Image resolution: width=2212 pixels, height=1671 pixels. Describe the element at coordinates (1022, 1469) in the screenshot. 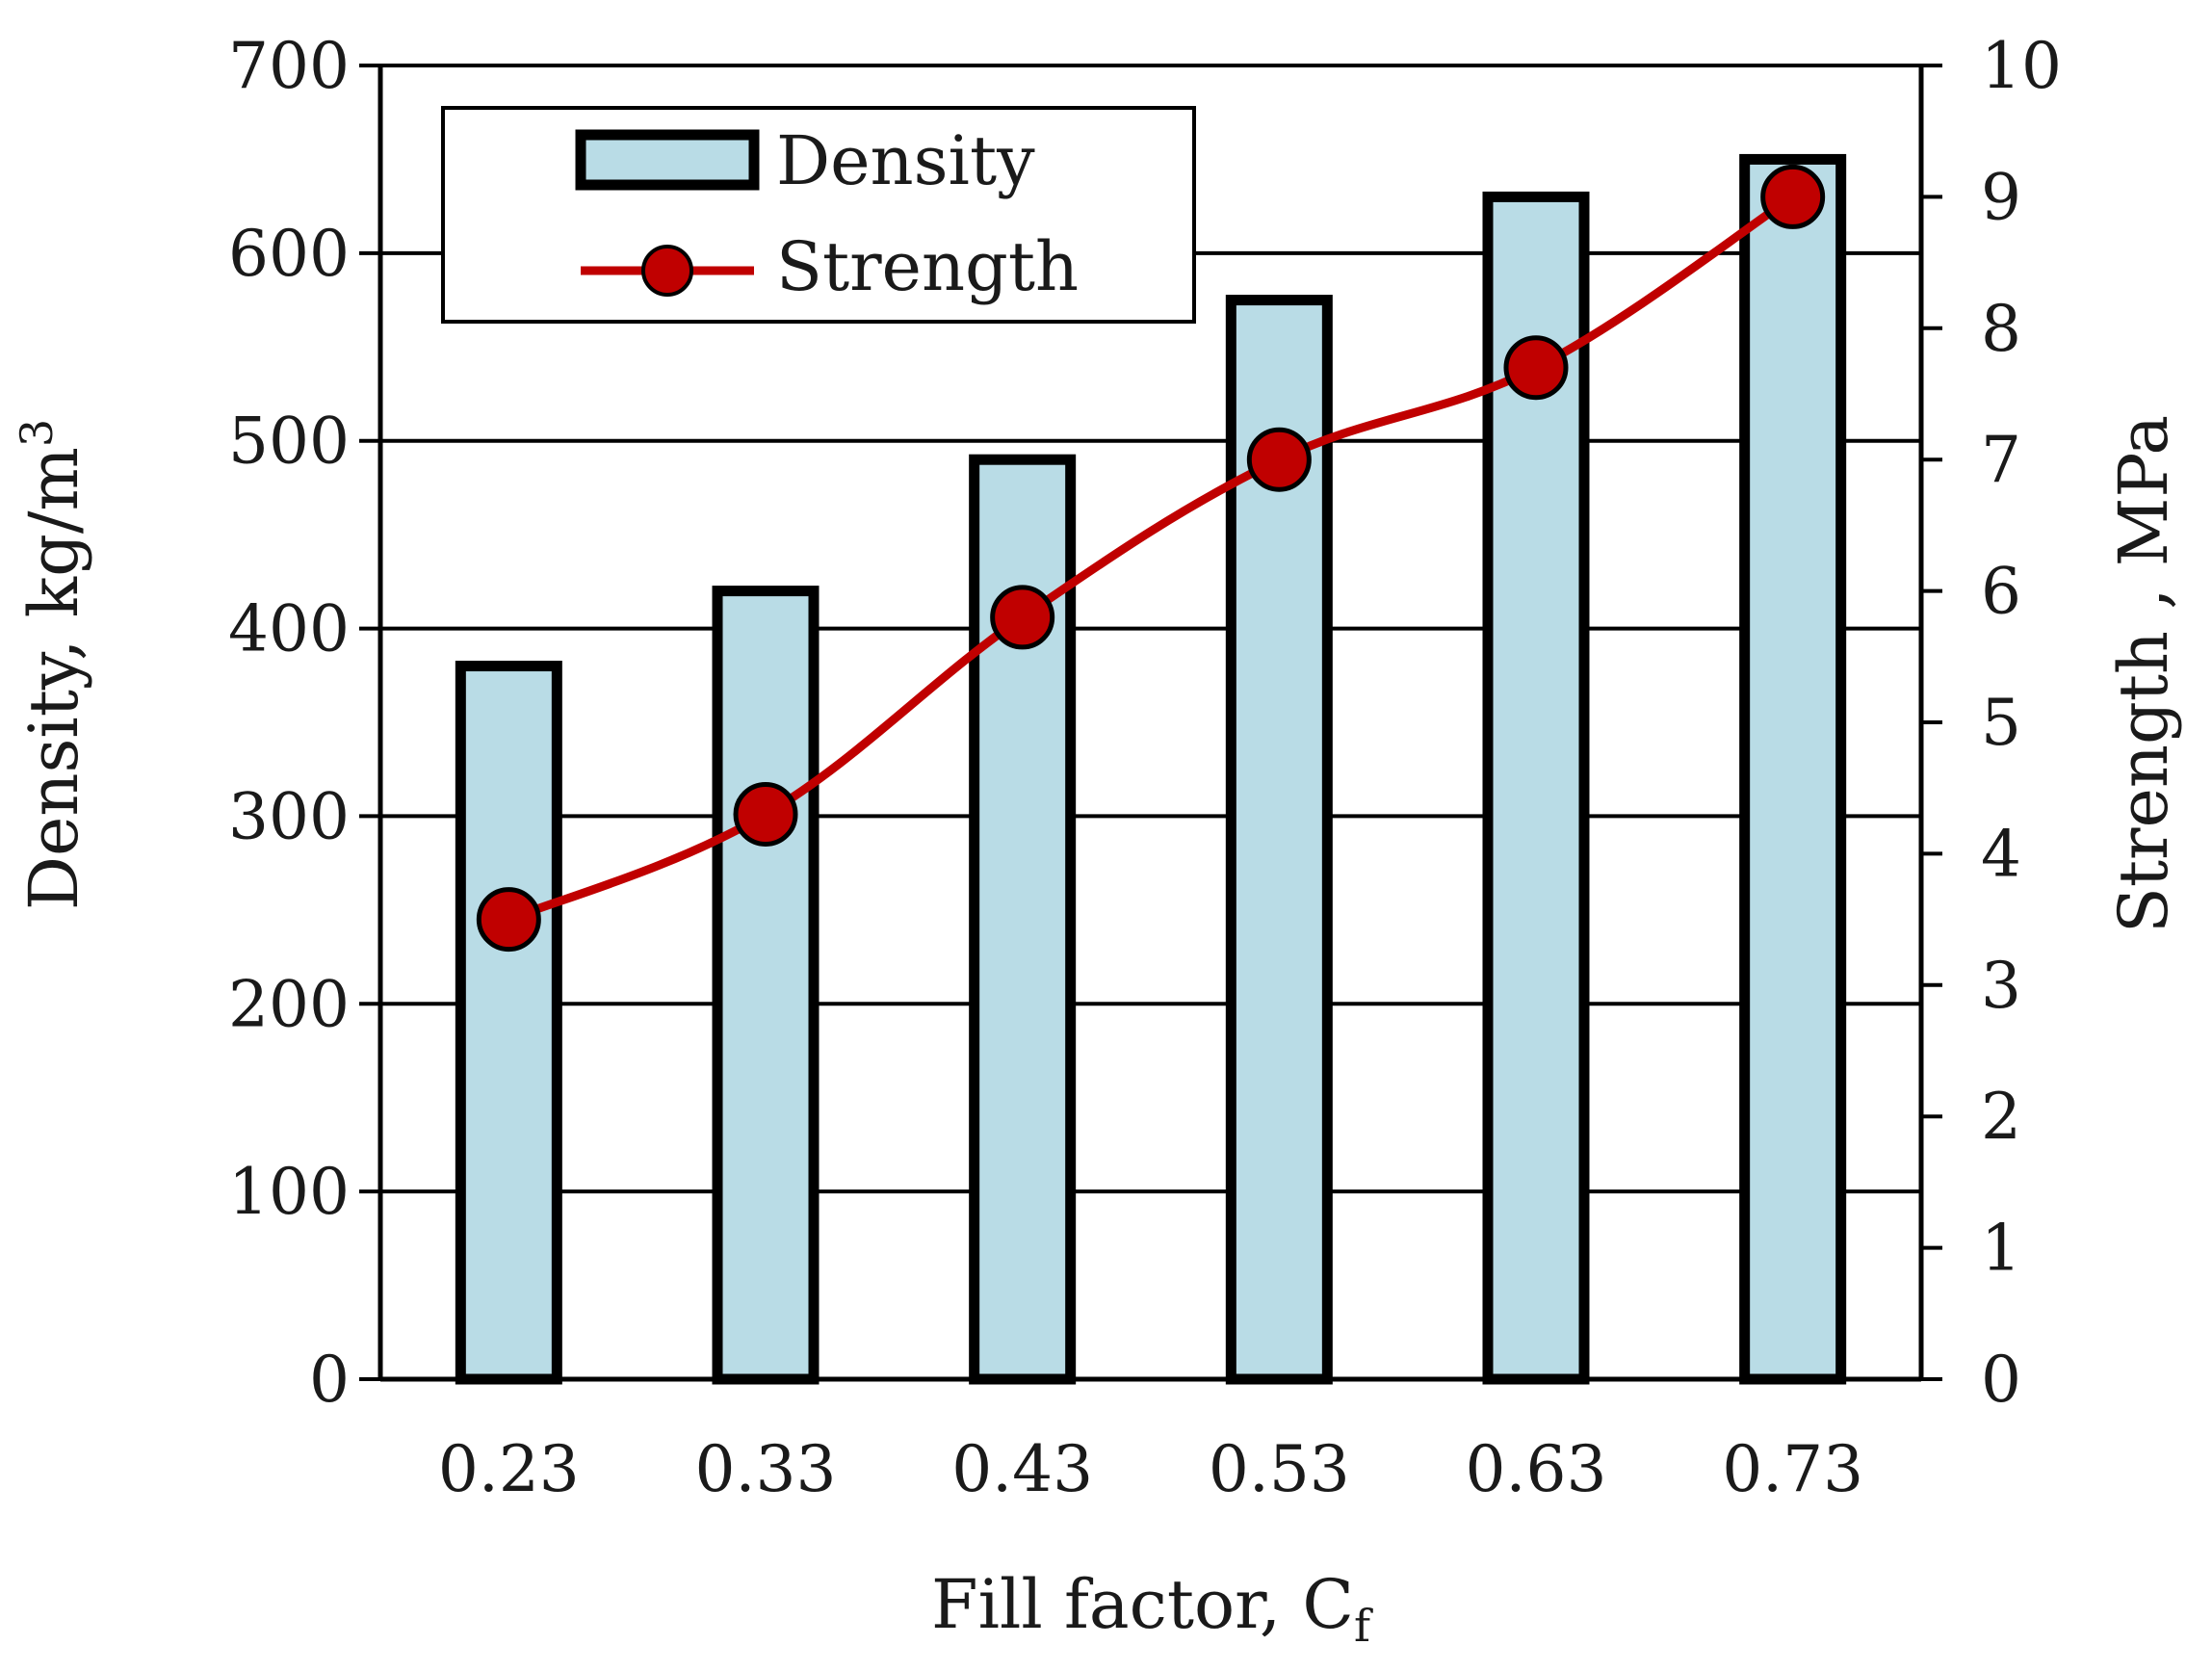

I see `x-tick-label-0.43: 0.43` at that location.